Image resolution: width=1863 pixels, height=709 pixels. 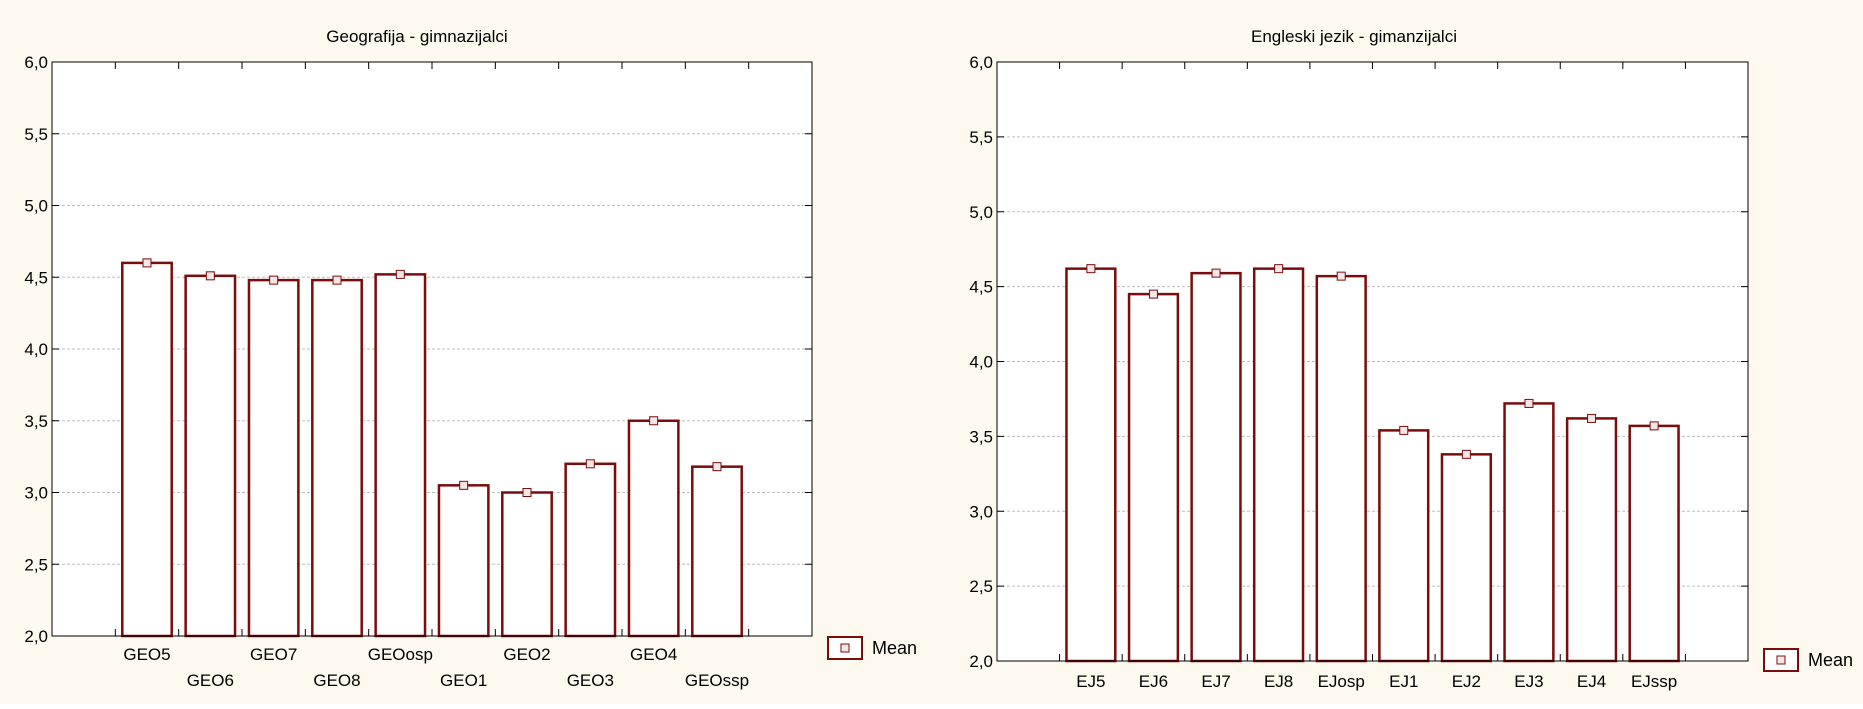 What do you see at coordinates (1215, 681) in the screenshot?
I see `x-tick-label: EJ7` at bounding box center [1215, 681].